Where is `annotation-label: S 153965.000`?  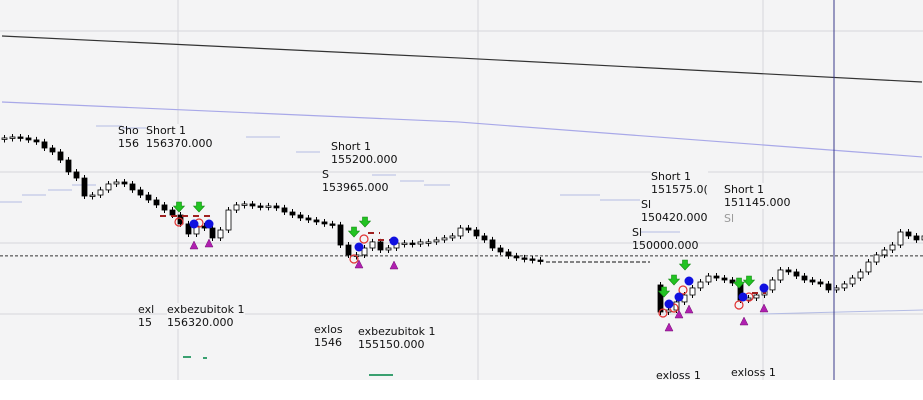 annotation-label: S 153965.000 is located at coordinates (355, 181).